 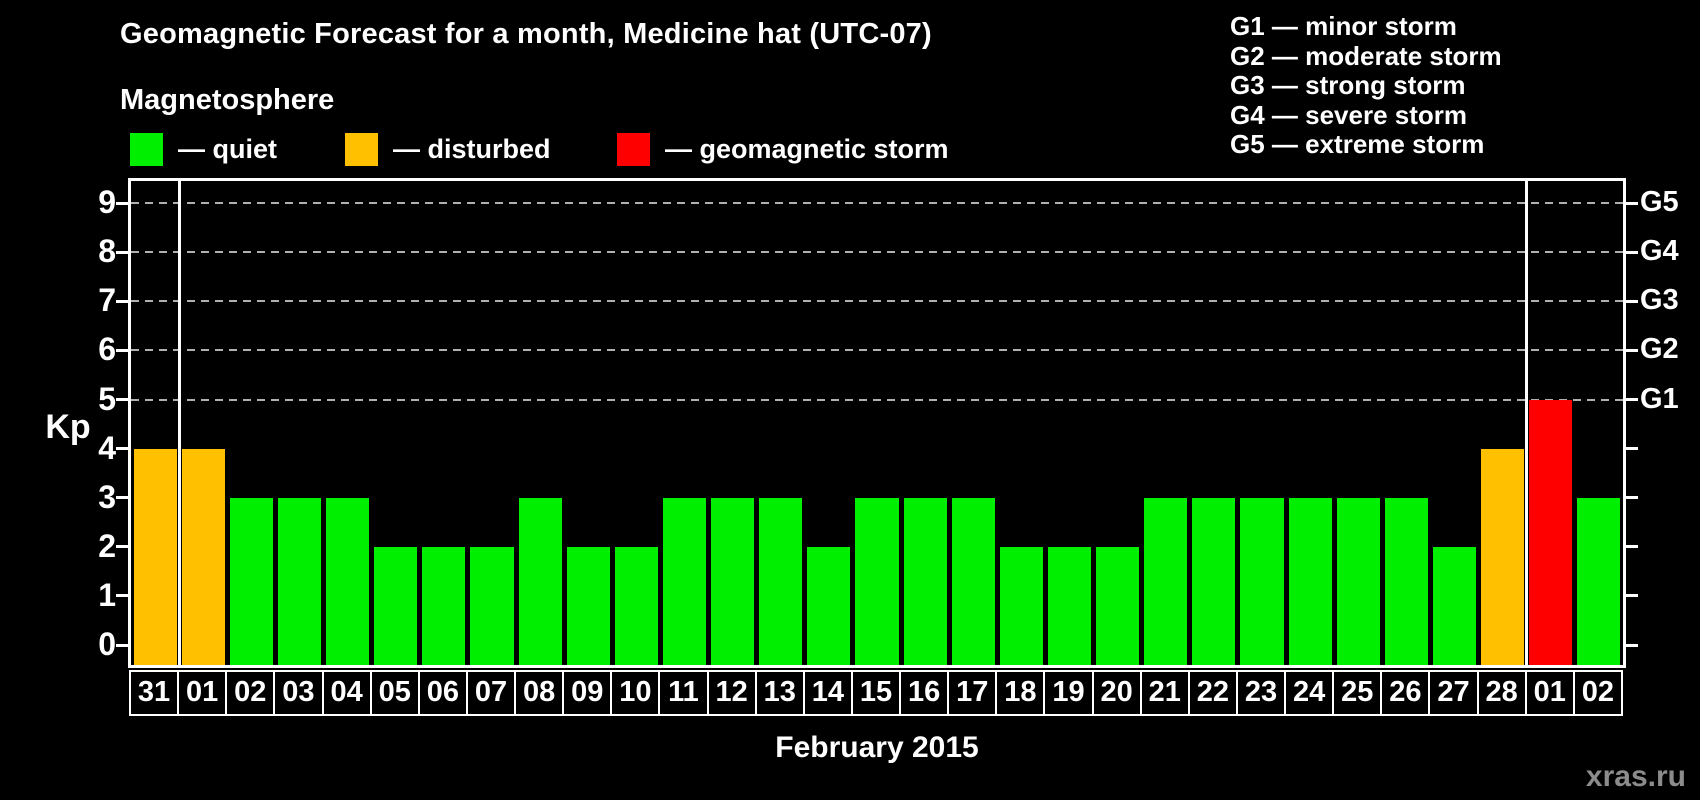 I want to click on date-cell-feb-26: 26, so click(x=1405, y=693).